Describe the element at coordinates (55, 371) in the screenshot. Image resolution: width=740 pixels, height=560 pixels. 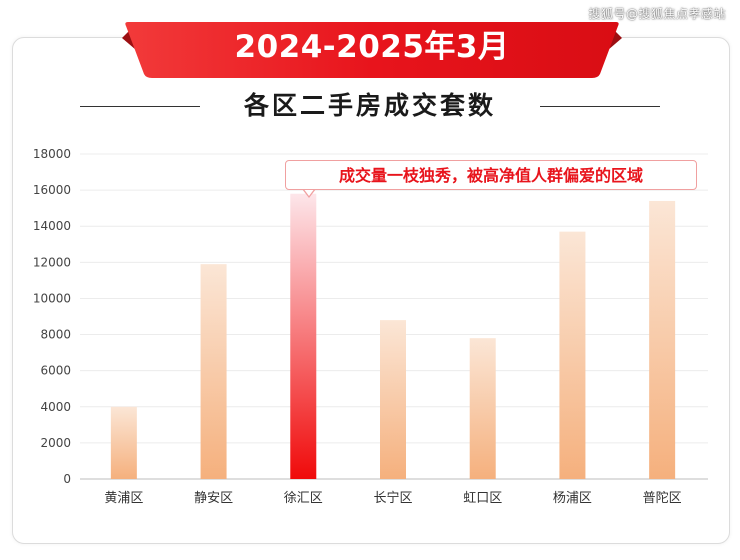
I see `y-tick-label: 6000` at that location.